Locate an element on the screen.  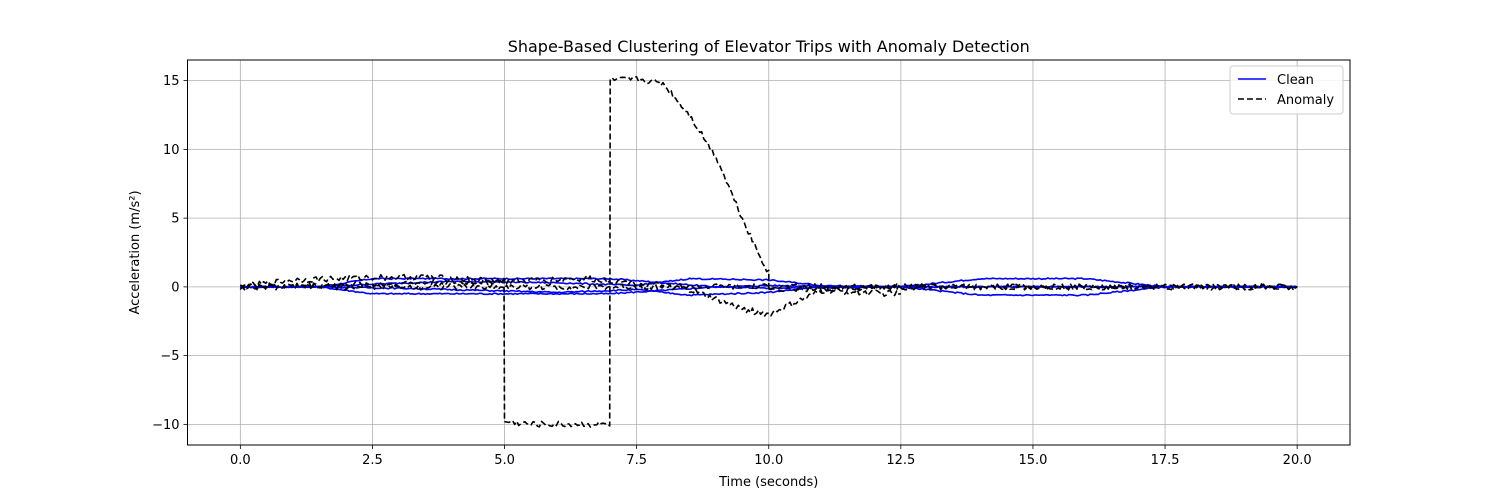
y-axis: −10 −5 0 5 10 15 is located at coordinates (170, 253).